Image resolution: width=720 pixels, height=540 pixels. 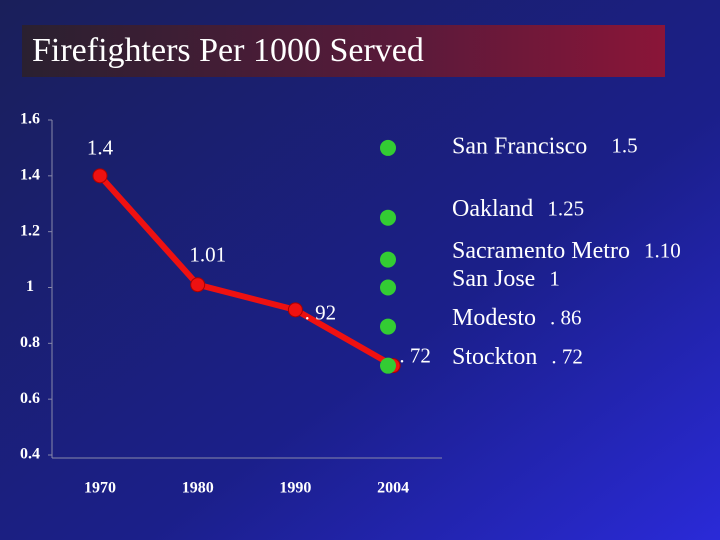 I want to click on city-name: Sacramento Metro, so click(x=541, y=251).